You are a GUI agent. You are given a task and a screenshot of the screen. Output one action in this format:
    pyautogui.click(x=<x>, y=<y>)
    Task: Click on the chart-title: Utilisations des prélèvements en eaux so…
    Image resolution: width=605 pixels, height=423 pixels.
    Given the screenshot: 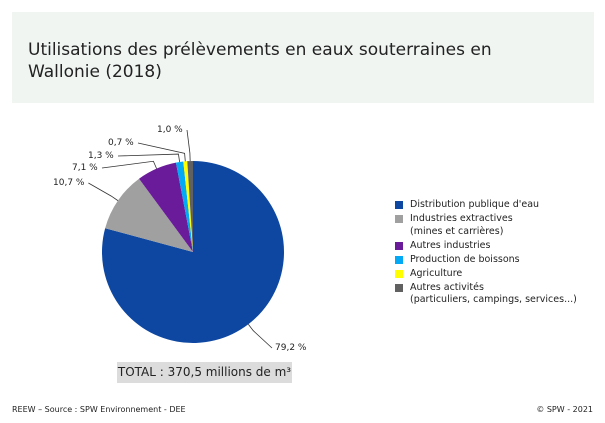 What is the action you would take?
    pyautogui.click(x=260, y=61)
    